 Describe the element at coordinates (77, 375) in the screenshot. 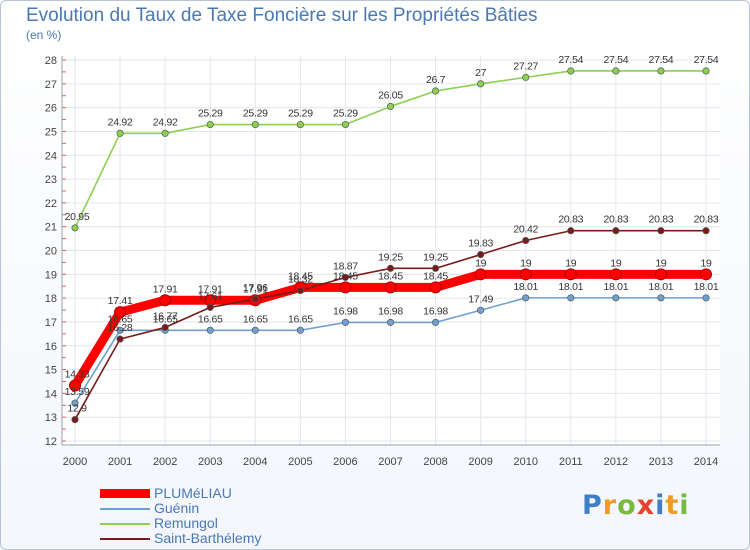

I see `data-label: 14.33` at that location.